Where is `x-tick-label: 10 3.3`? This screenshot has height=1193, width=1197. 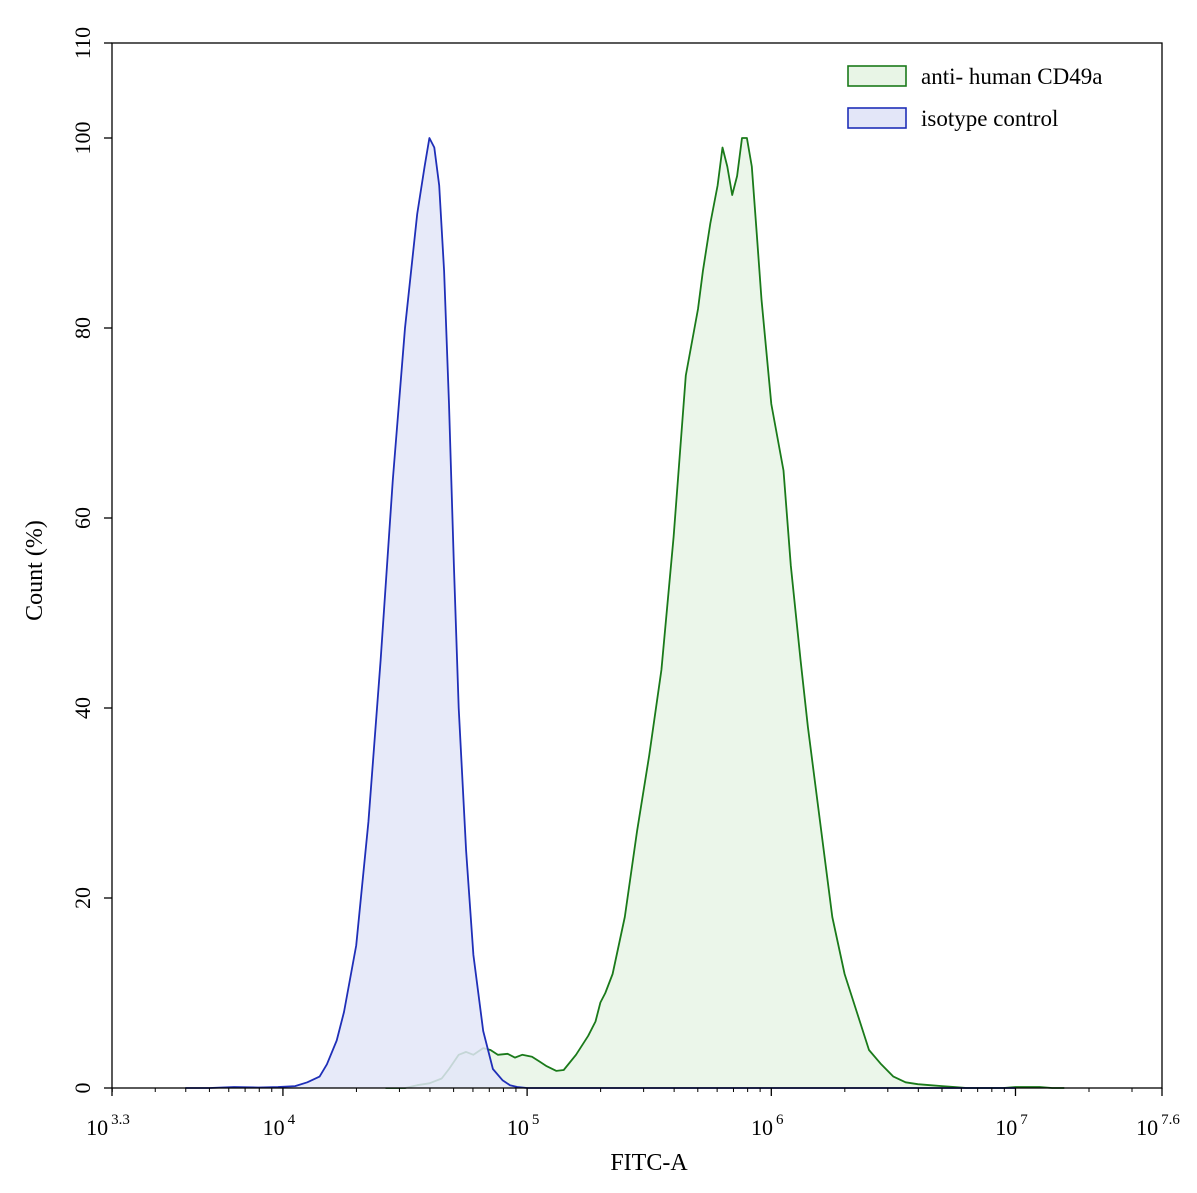
x-tick-label: 10 3.3 is located at coordinates (108, 1126).